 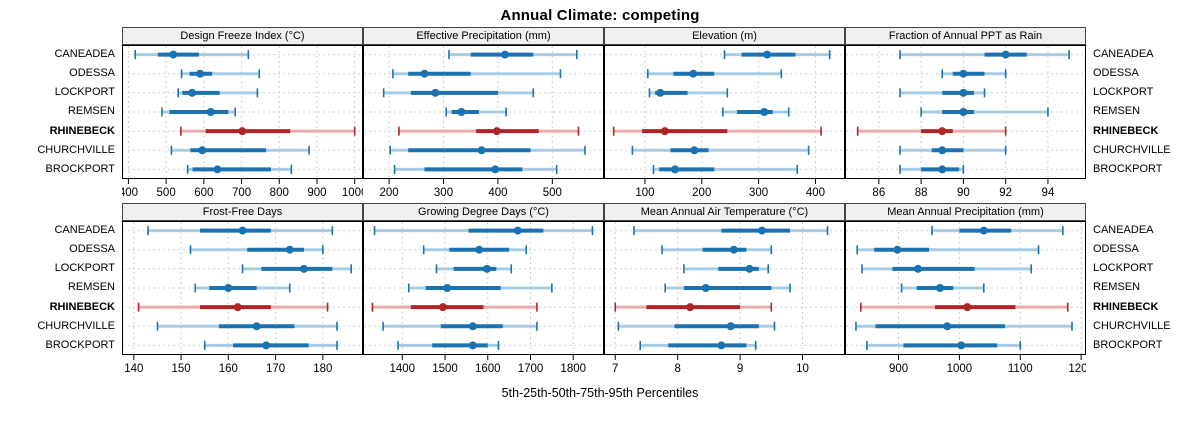 What do you see at coordinates (724, 212) in the screenshot?
I see `panel-strip-mean-annual-air-temperature-c: Mean Annual Air Temperature (°C)` at bounding box center [724, 212].